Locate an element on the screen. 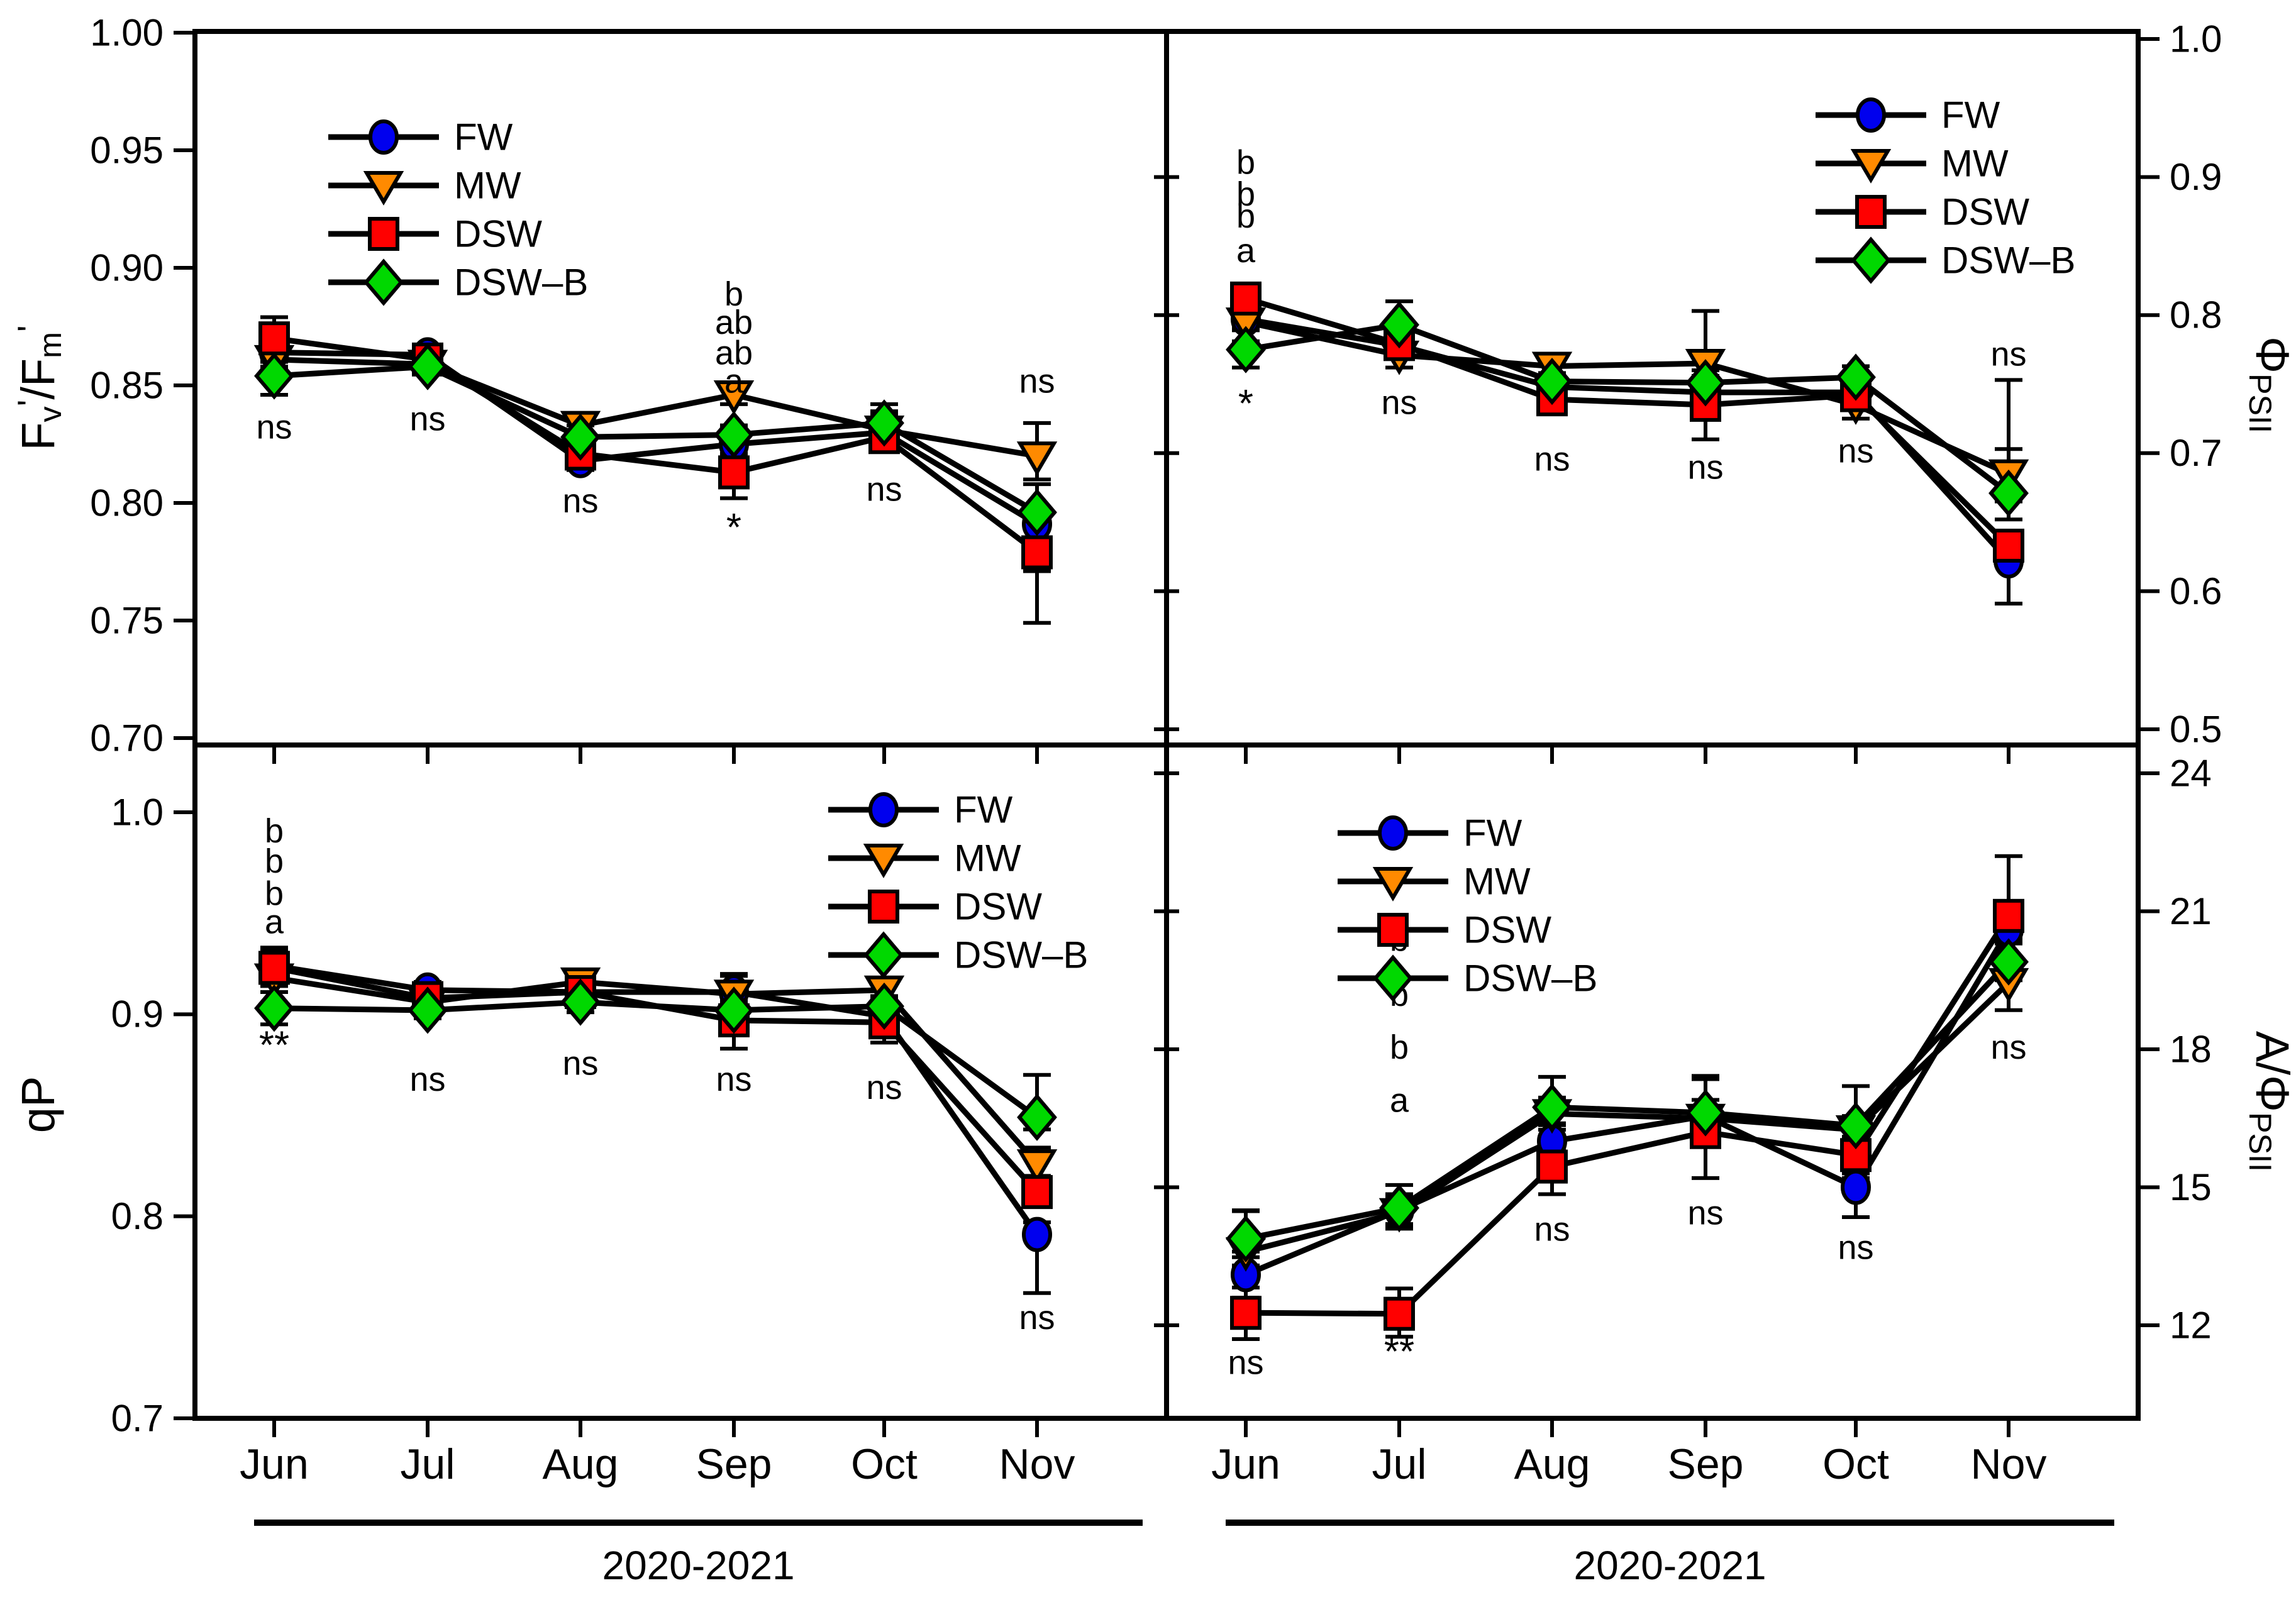 This screenshot has width=2296, height=1600. marker-FW is located at coordinates (1037, 1234).